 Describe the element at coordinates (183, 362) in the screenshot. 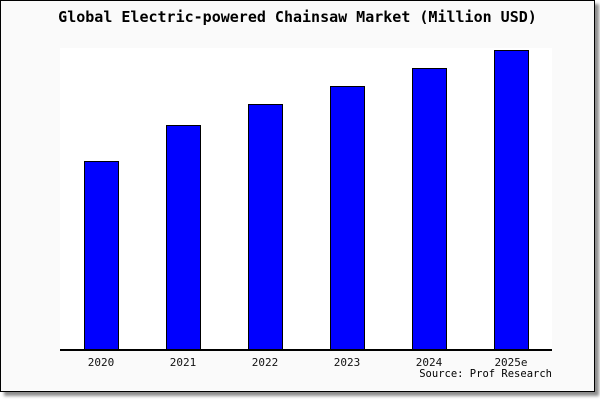

I see `x-tick-label-2021: 2021` at that location.